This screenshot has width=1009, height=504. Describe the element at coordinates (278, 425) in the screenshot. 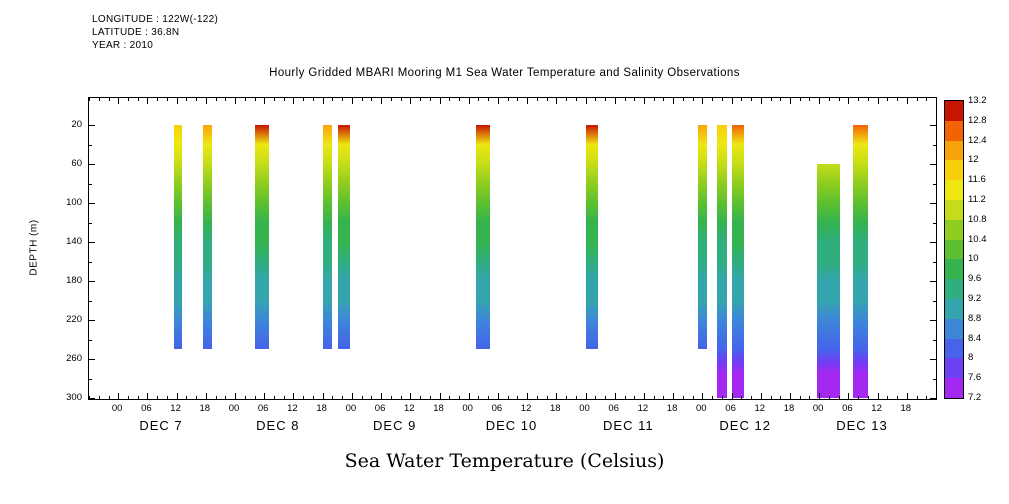

I see `x-day-label: DEC 8` at that location.